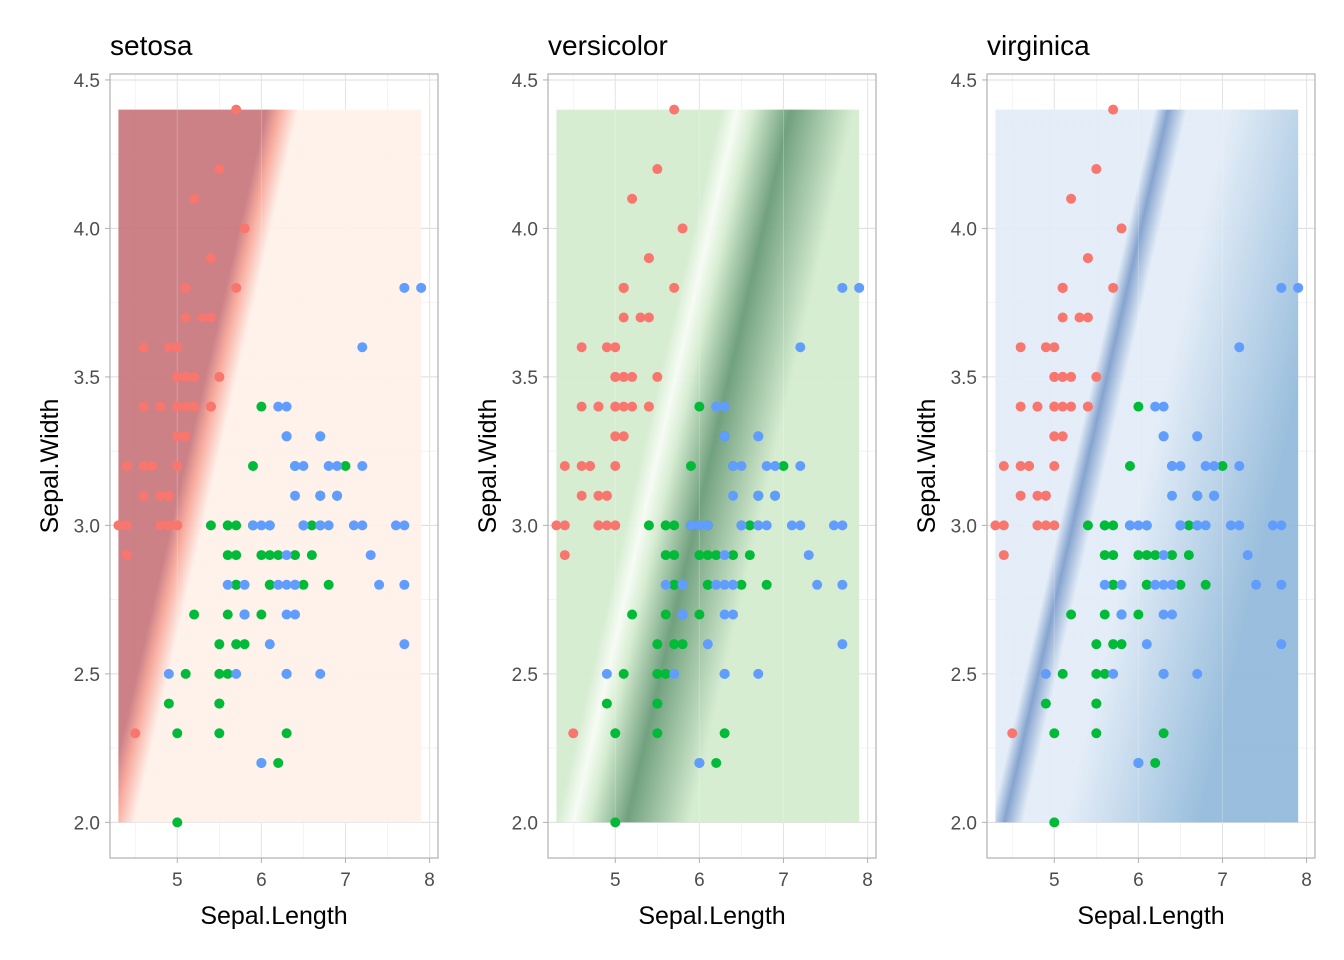  What do you see at coordinates (867, 880) in the screenshot?
I see `x-tick-label: 8` at bounding box center [867, 880].